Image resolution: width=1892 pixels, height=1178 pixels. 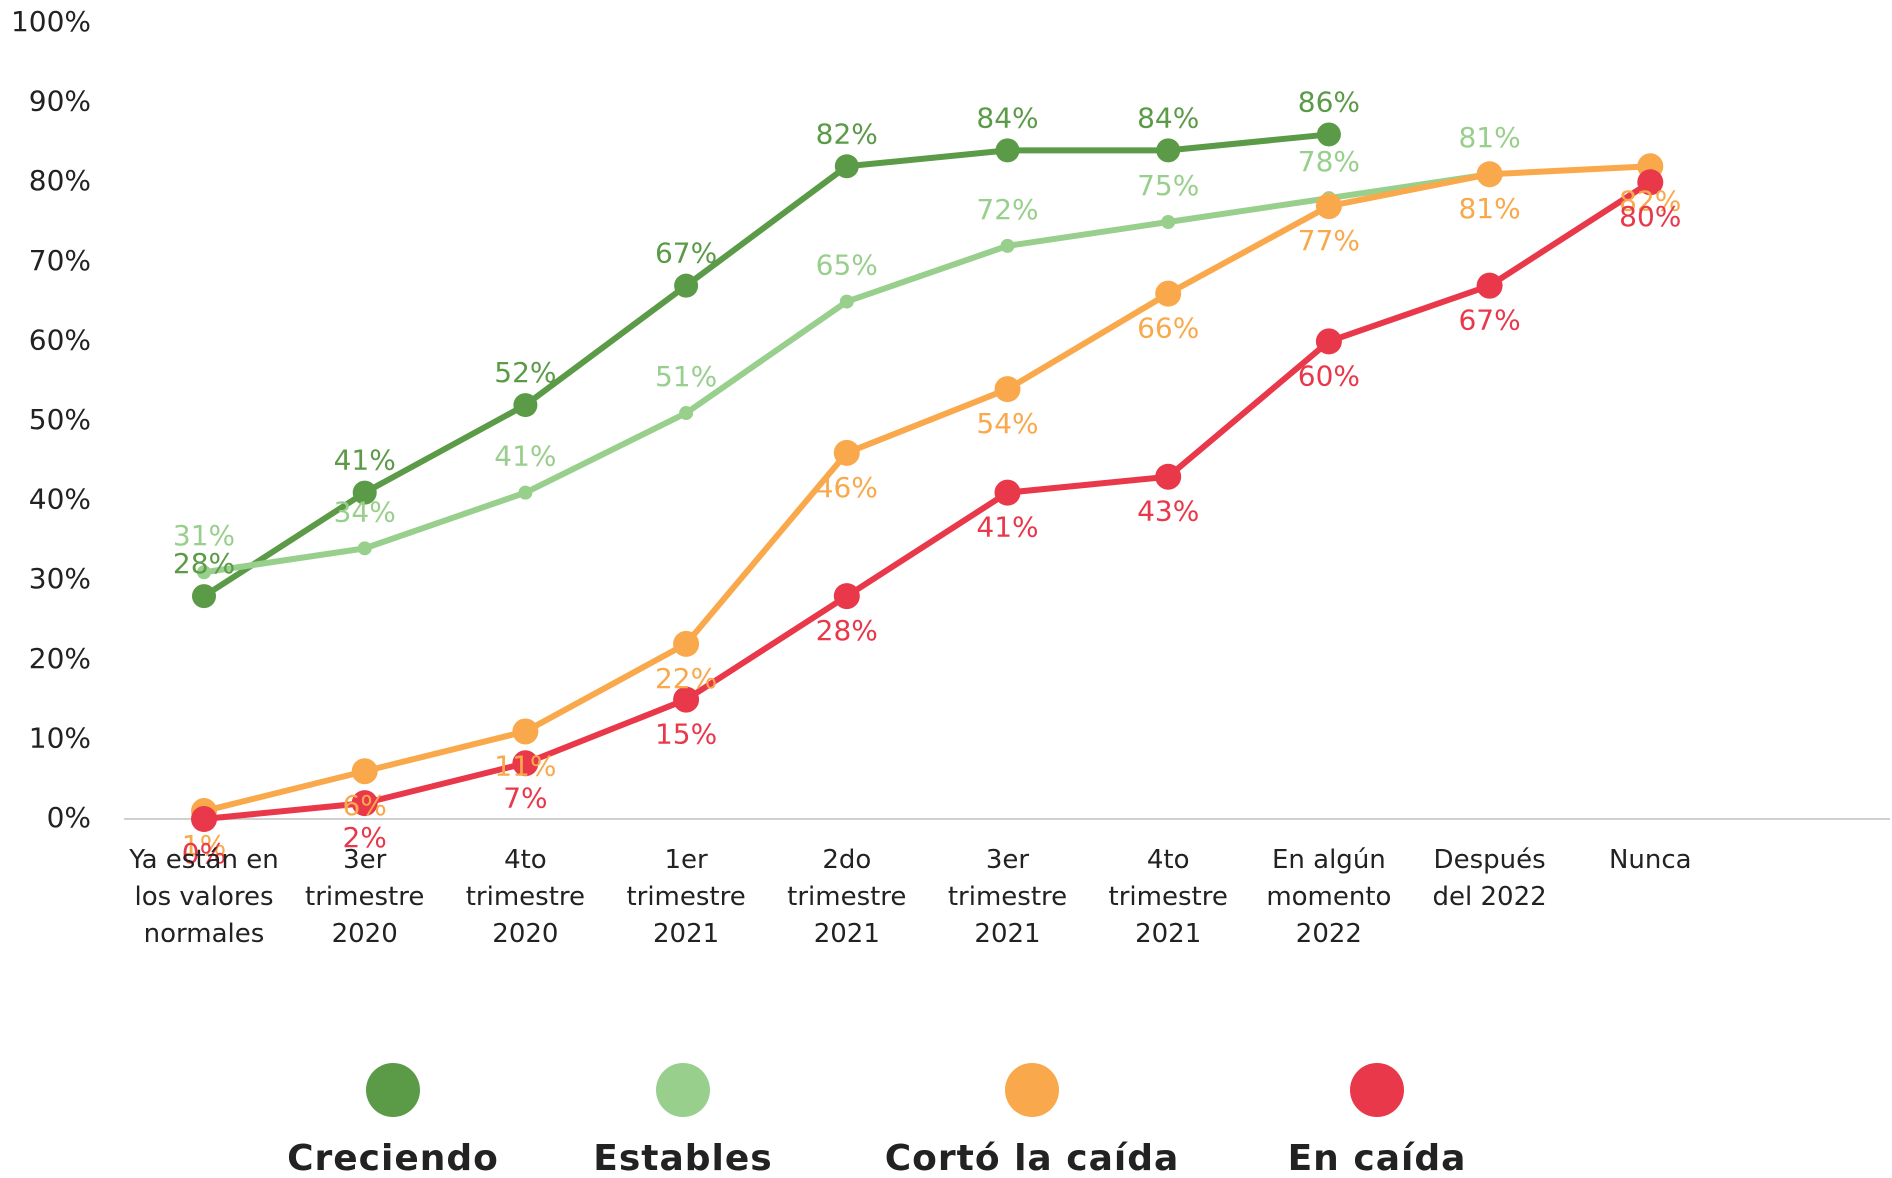 What do you see at coordinates (847, 487) in the screenshot?
I see `data-label: 46%` at bounding box center [847, 487].